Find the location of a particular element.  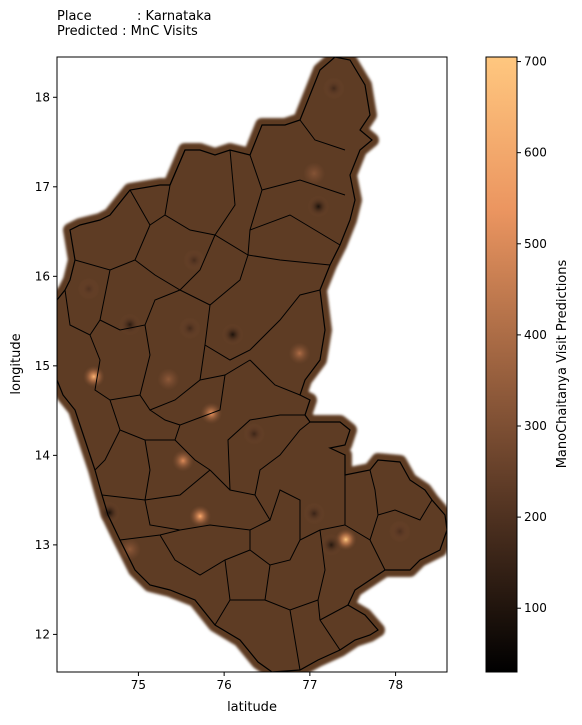

x-axis-ticks: 75 76 77 78 is located at coordinates (267, 682).